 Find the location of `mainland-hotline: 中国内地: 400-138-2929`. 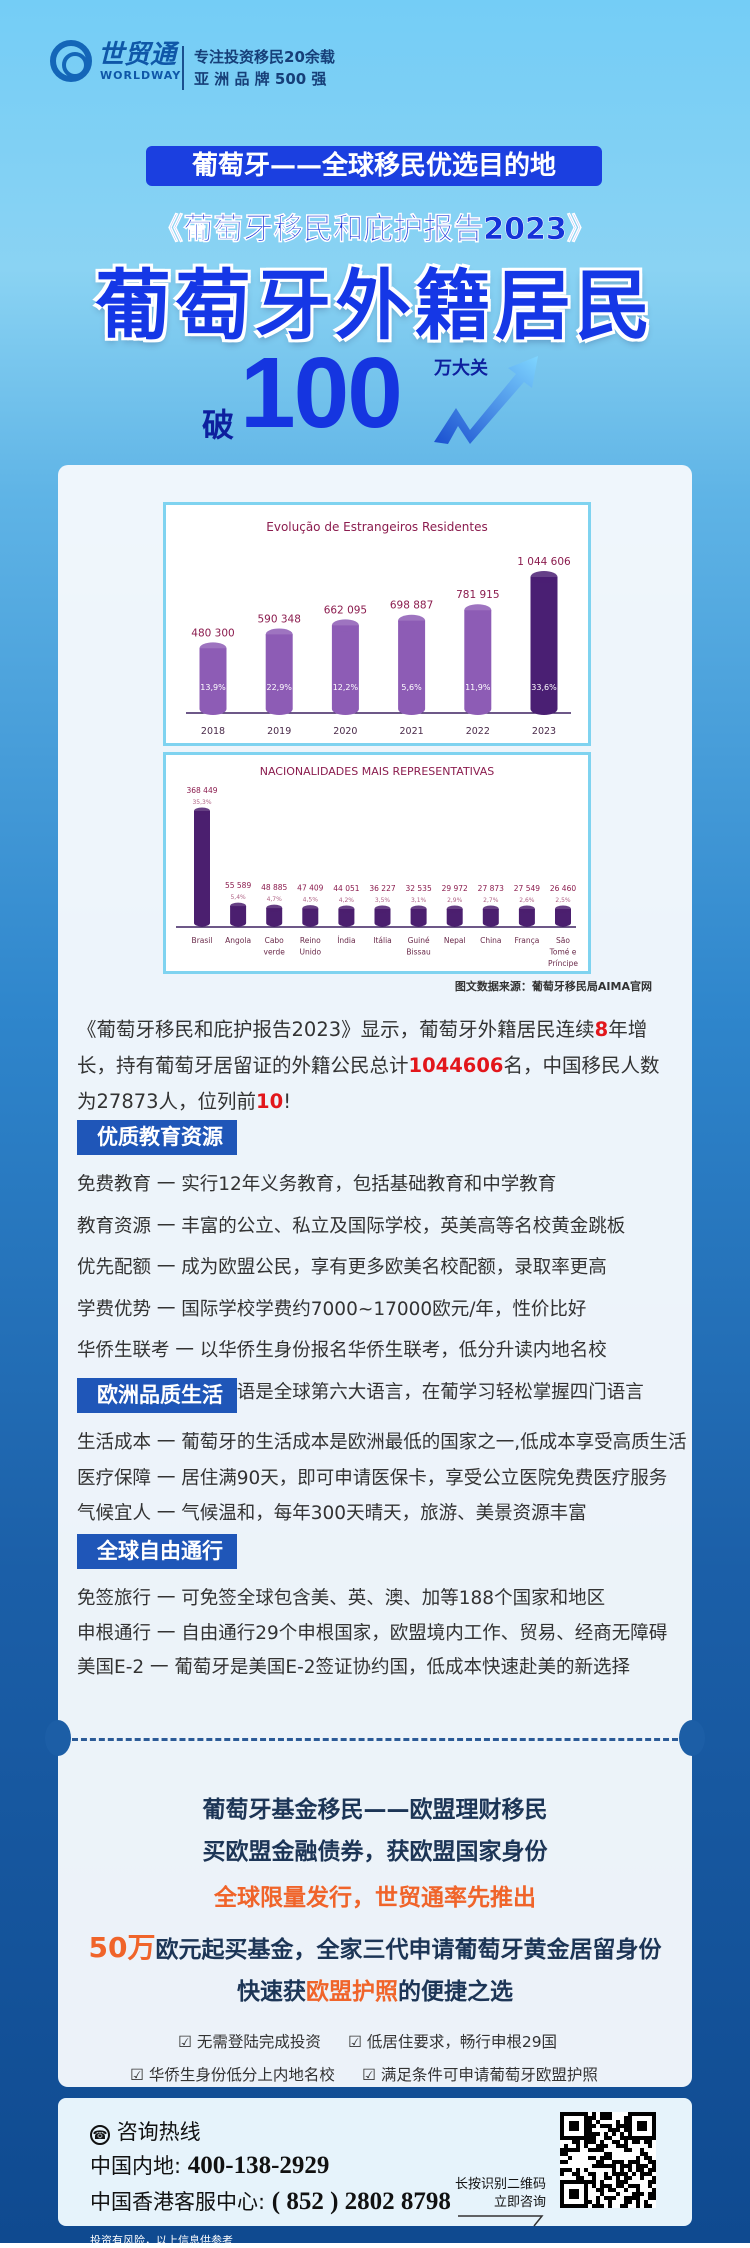

mainland-hotline: 中国内地: 400-138-2929 is located at coordinates (209, 2165).